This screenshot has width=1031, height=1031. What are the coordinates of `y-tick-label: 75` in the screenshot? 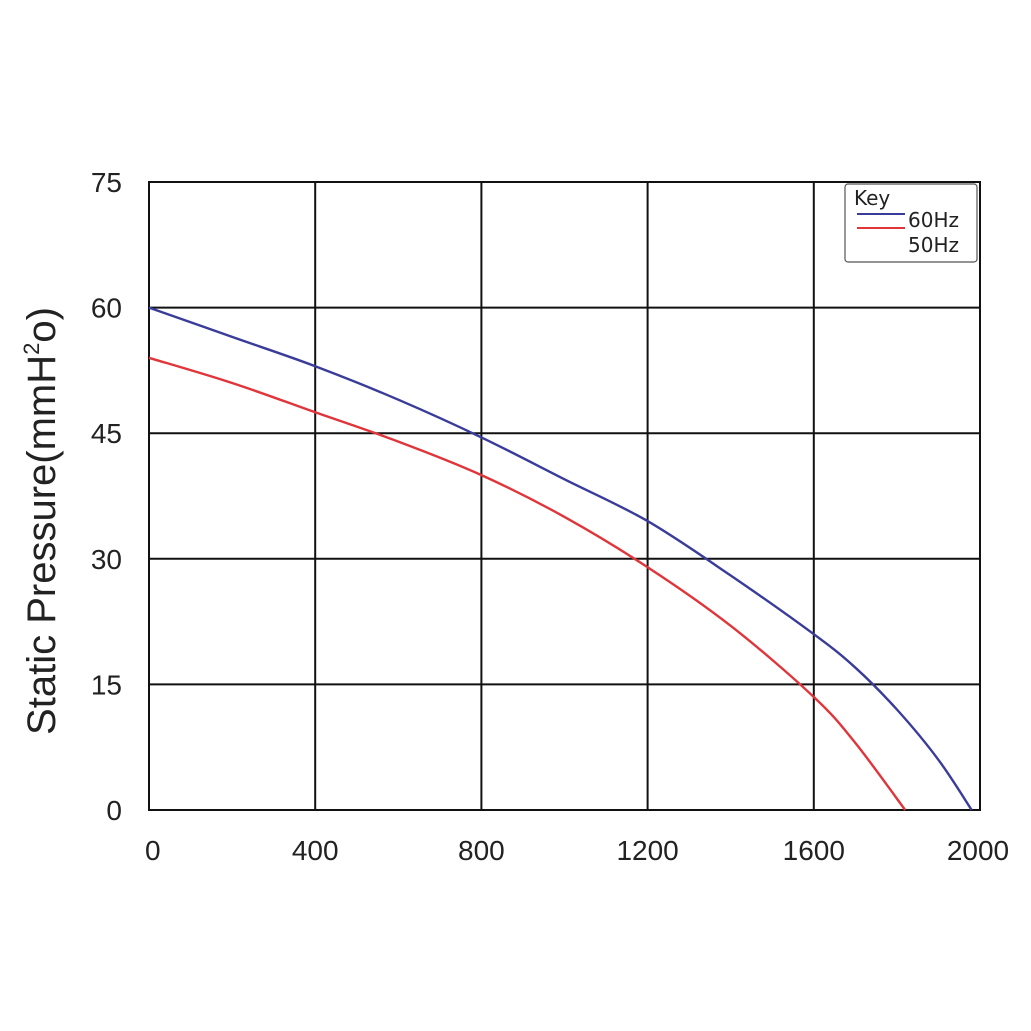 It's located at (106, 182).